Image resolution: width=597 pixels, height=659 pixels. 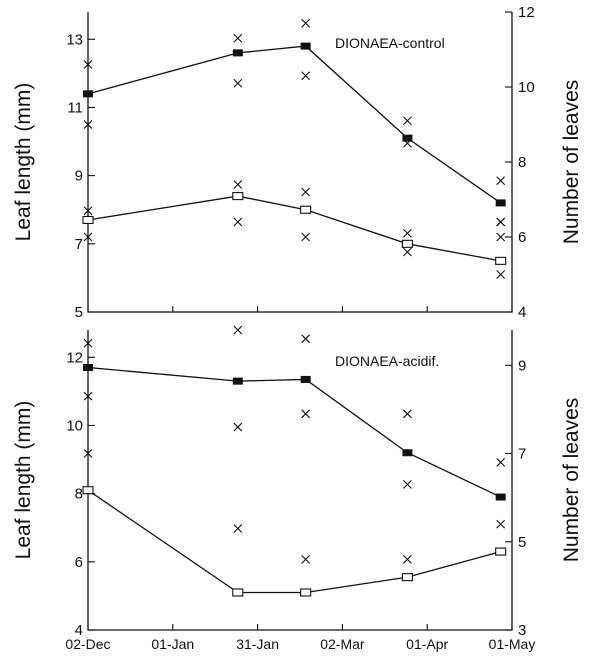 I want to click on y-left-tick-label: 4, so click(x=79, y=630).